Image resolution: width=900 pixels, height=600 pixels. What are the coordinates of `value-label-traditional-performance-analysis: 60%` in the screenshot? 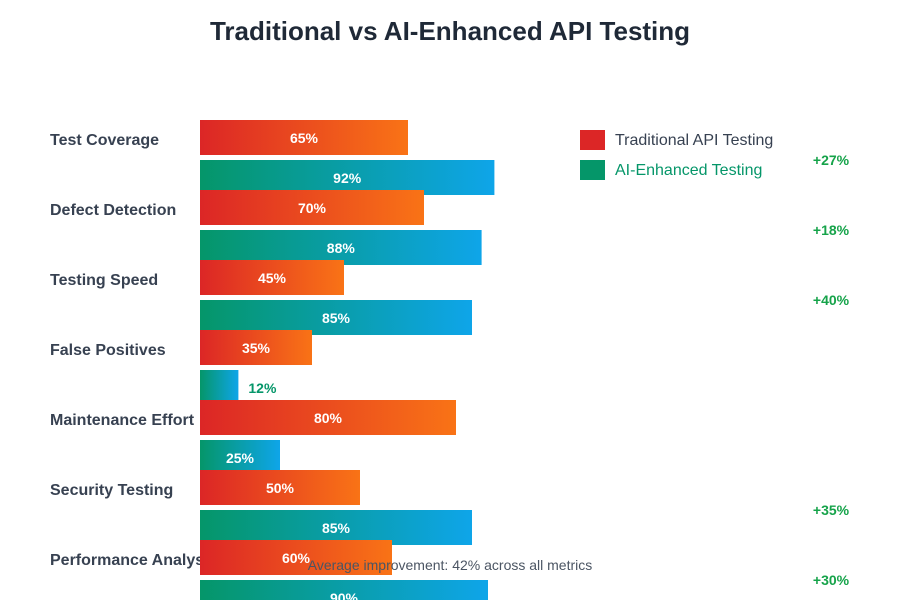 It's located at (296, 558).